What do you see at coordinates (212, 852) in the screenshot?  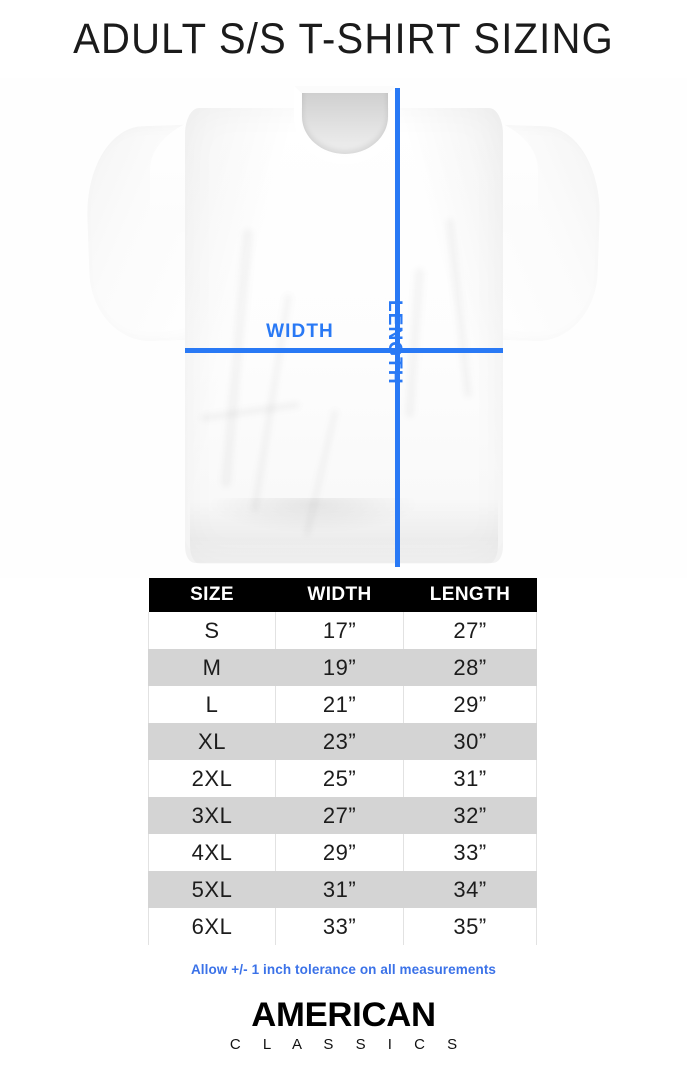 I see `size-cell: 4XL` at bounding box center [212, 852].